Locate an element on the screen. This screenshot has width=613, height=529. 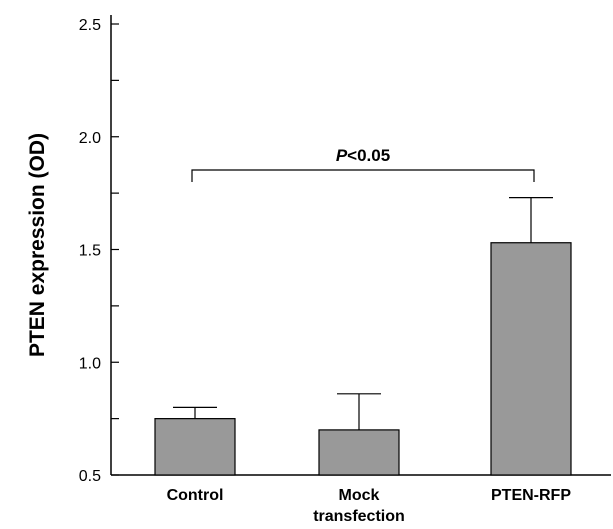
bar-mock-transfection is located at coordinates (359, 452).